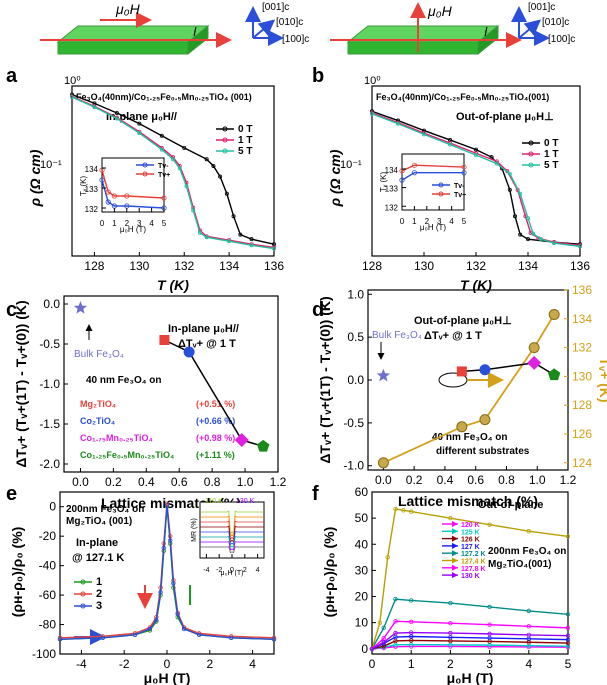  I want to click on x-tick-label: 0.8, so click(506, 480).